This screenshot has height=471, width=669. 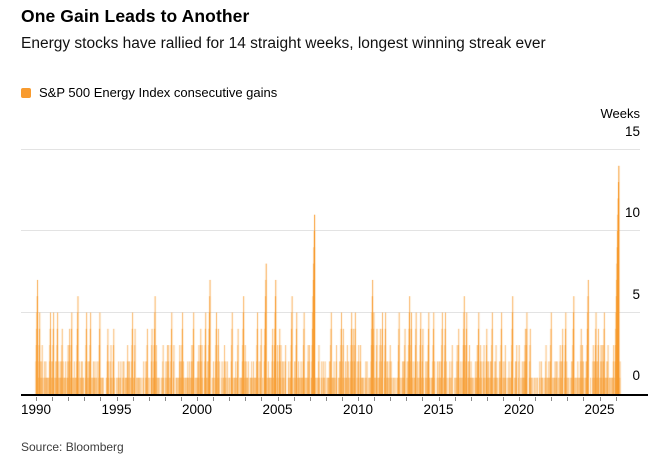 What do you see at coordinates (599, 409) in the screenshot?
I see `x-tick-label: 2025` at bounding box center [599, 409].